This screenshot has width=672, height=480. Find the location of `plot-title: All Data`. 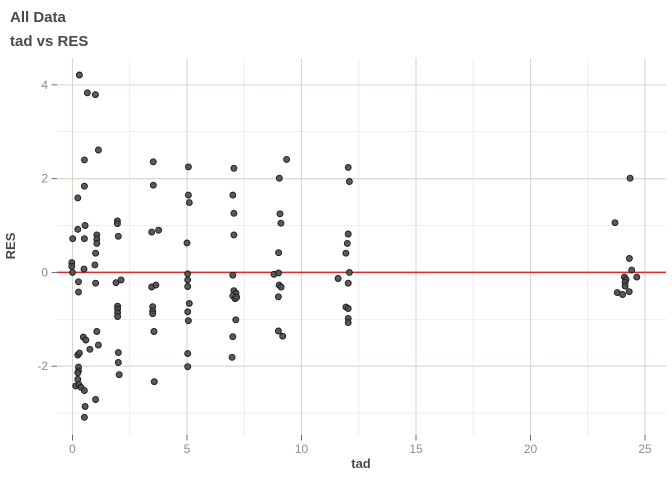

plot-title: All Data is located at coordinates (38, 17).